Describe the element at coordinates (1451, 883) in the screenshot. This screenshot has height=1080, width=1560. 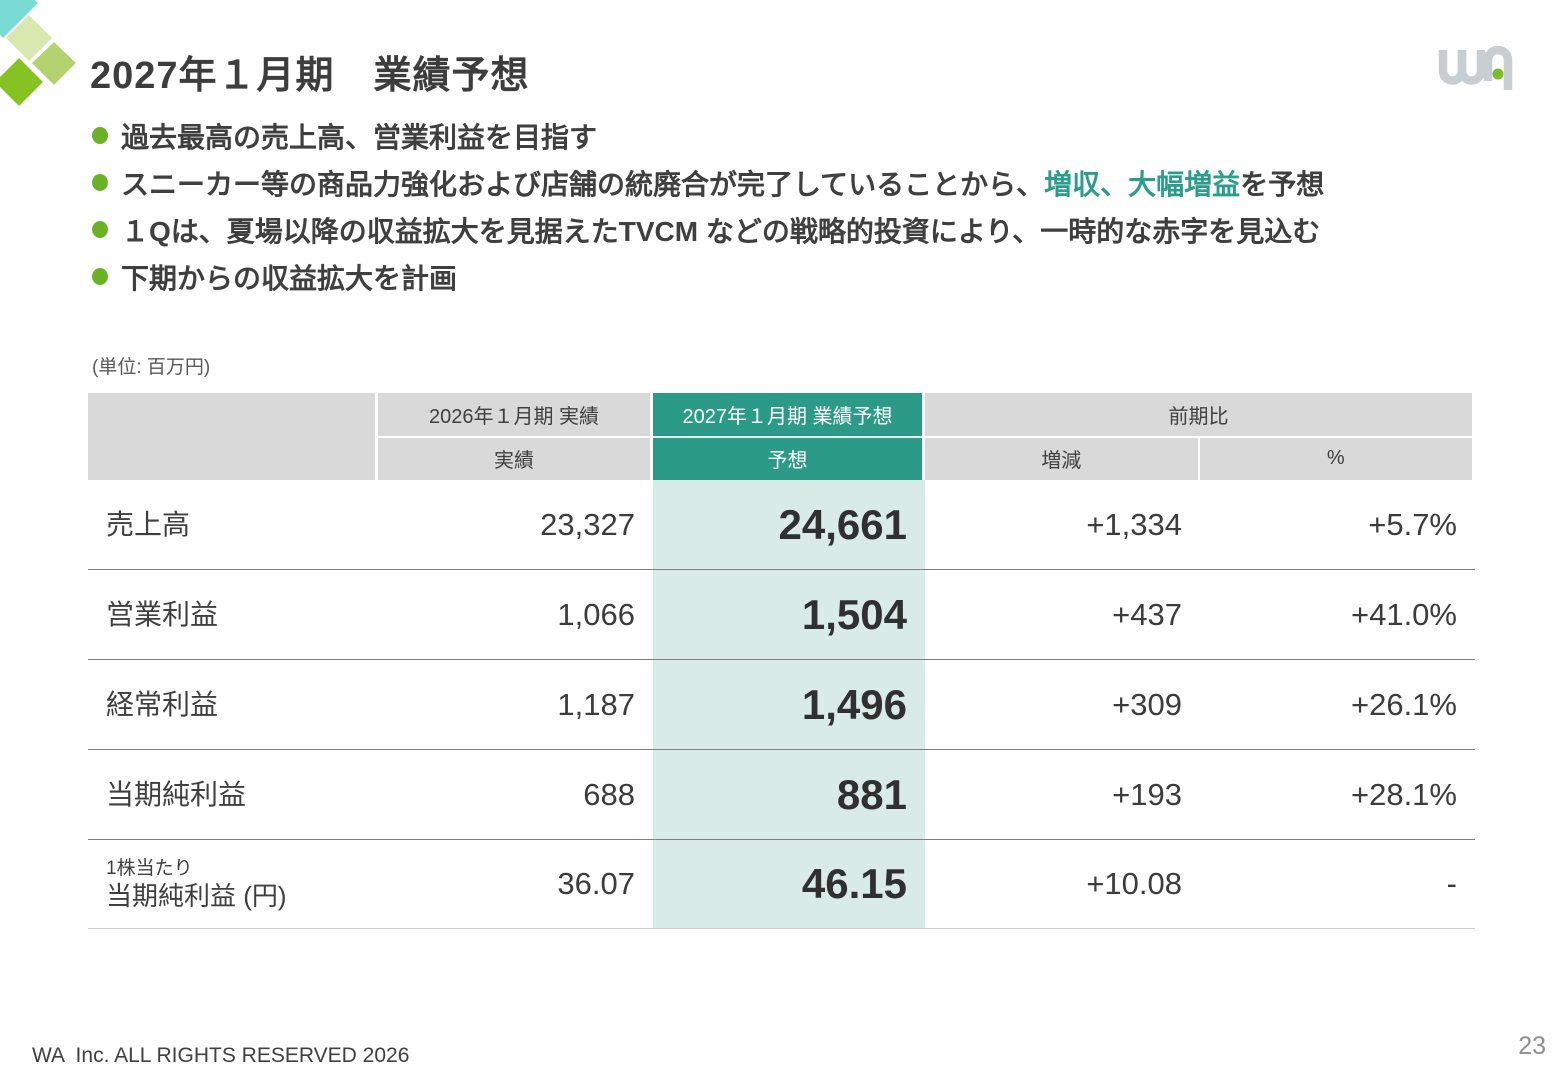
I see `pct-value: -` at that location.